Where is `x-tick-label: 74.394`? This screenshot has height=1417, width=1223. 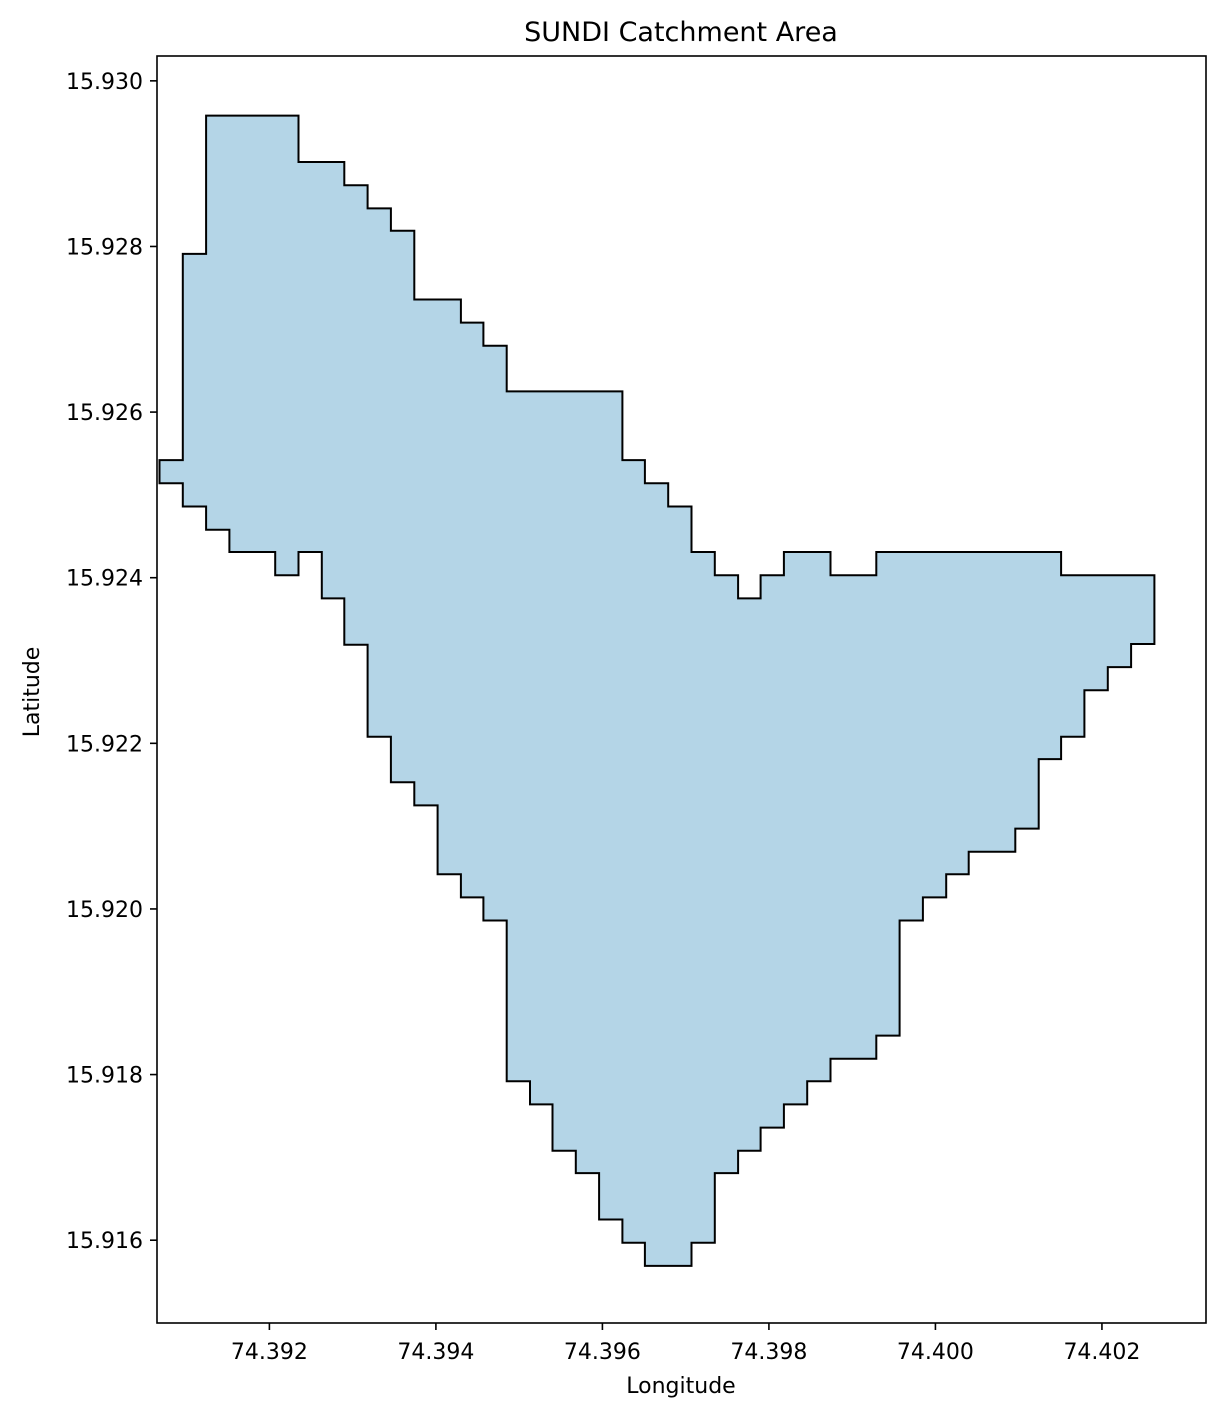
x-tick-label: 74.394 is located at coordinates (435, 1352).